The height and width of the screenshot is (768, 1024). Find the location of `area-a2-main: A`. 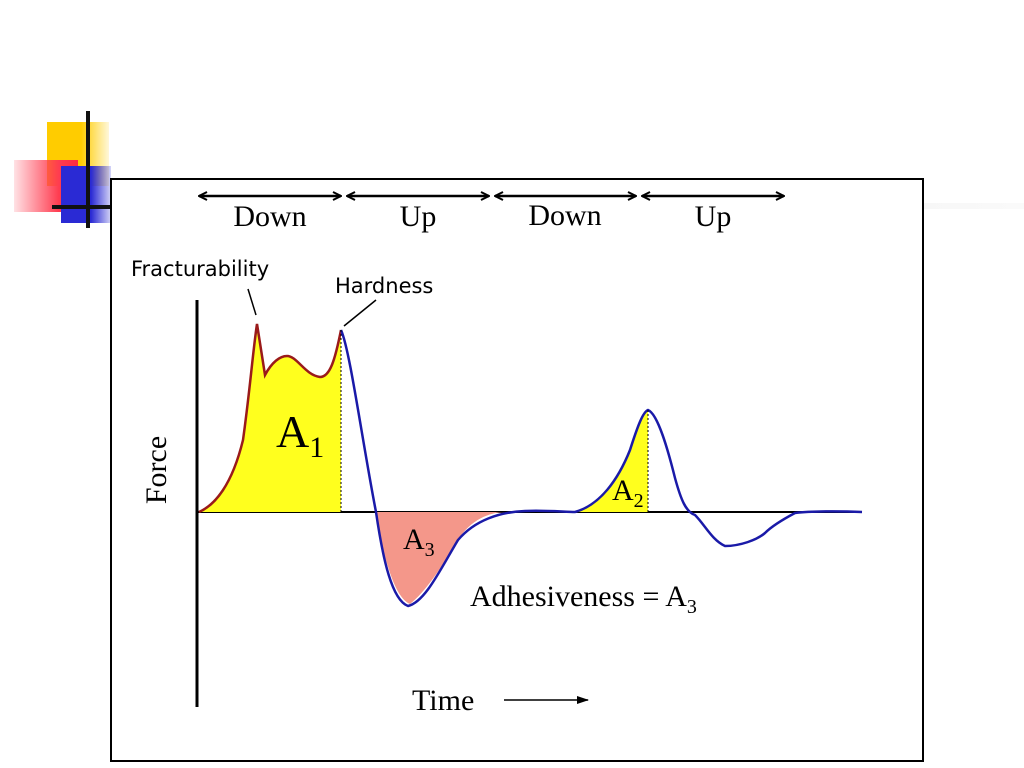

area-a2-main: A is located at coordinates (623, 490).